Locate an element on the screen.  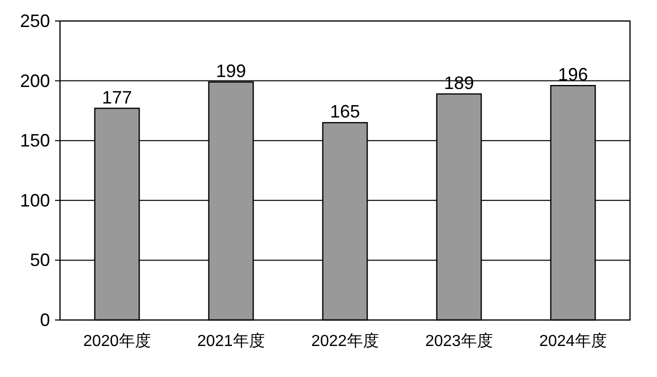
data-label: 165 is located at coordinates (345, 112).